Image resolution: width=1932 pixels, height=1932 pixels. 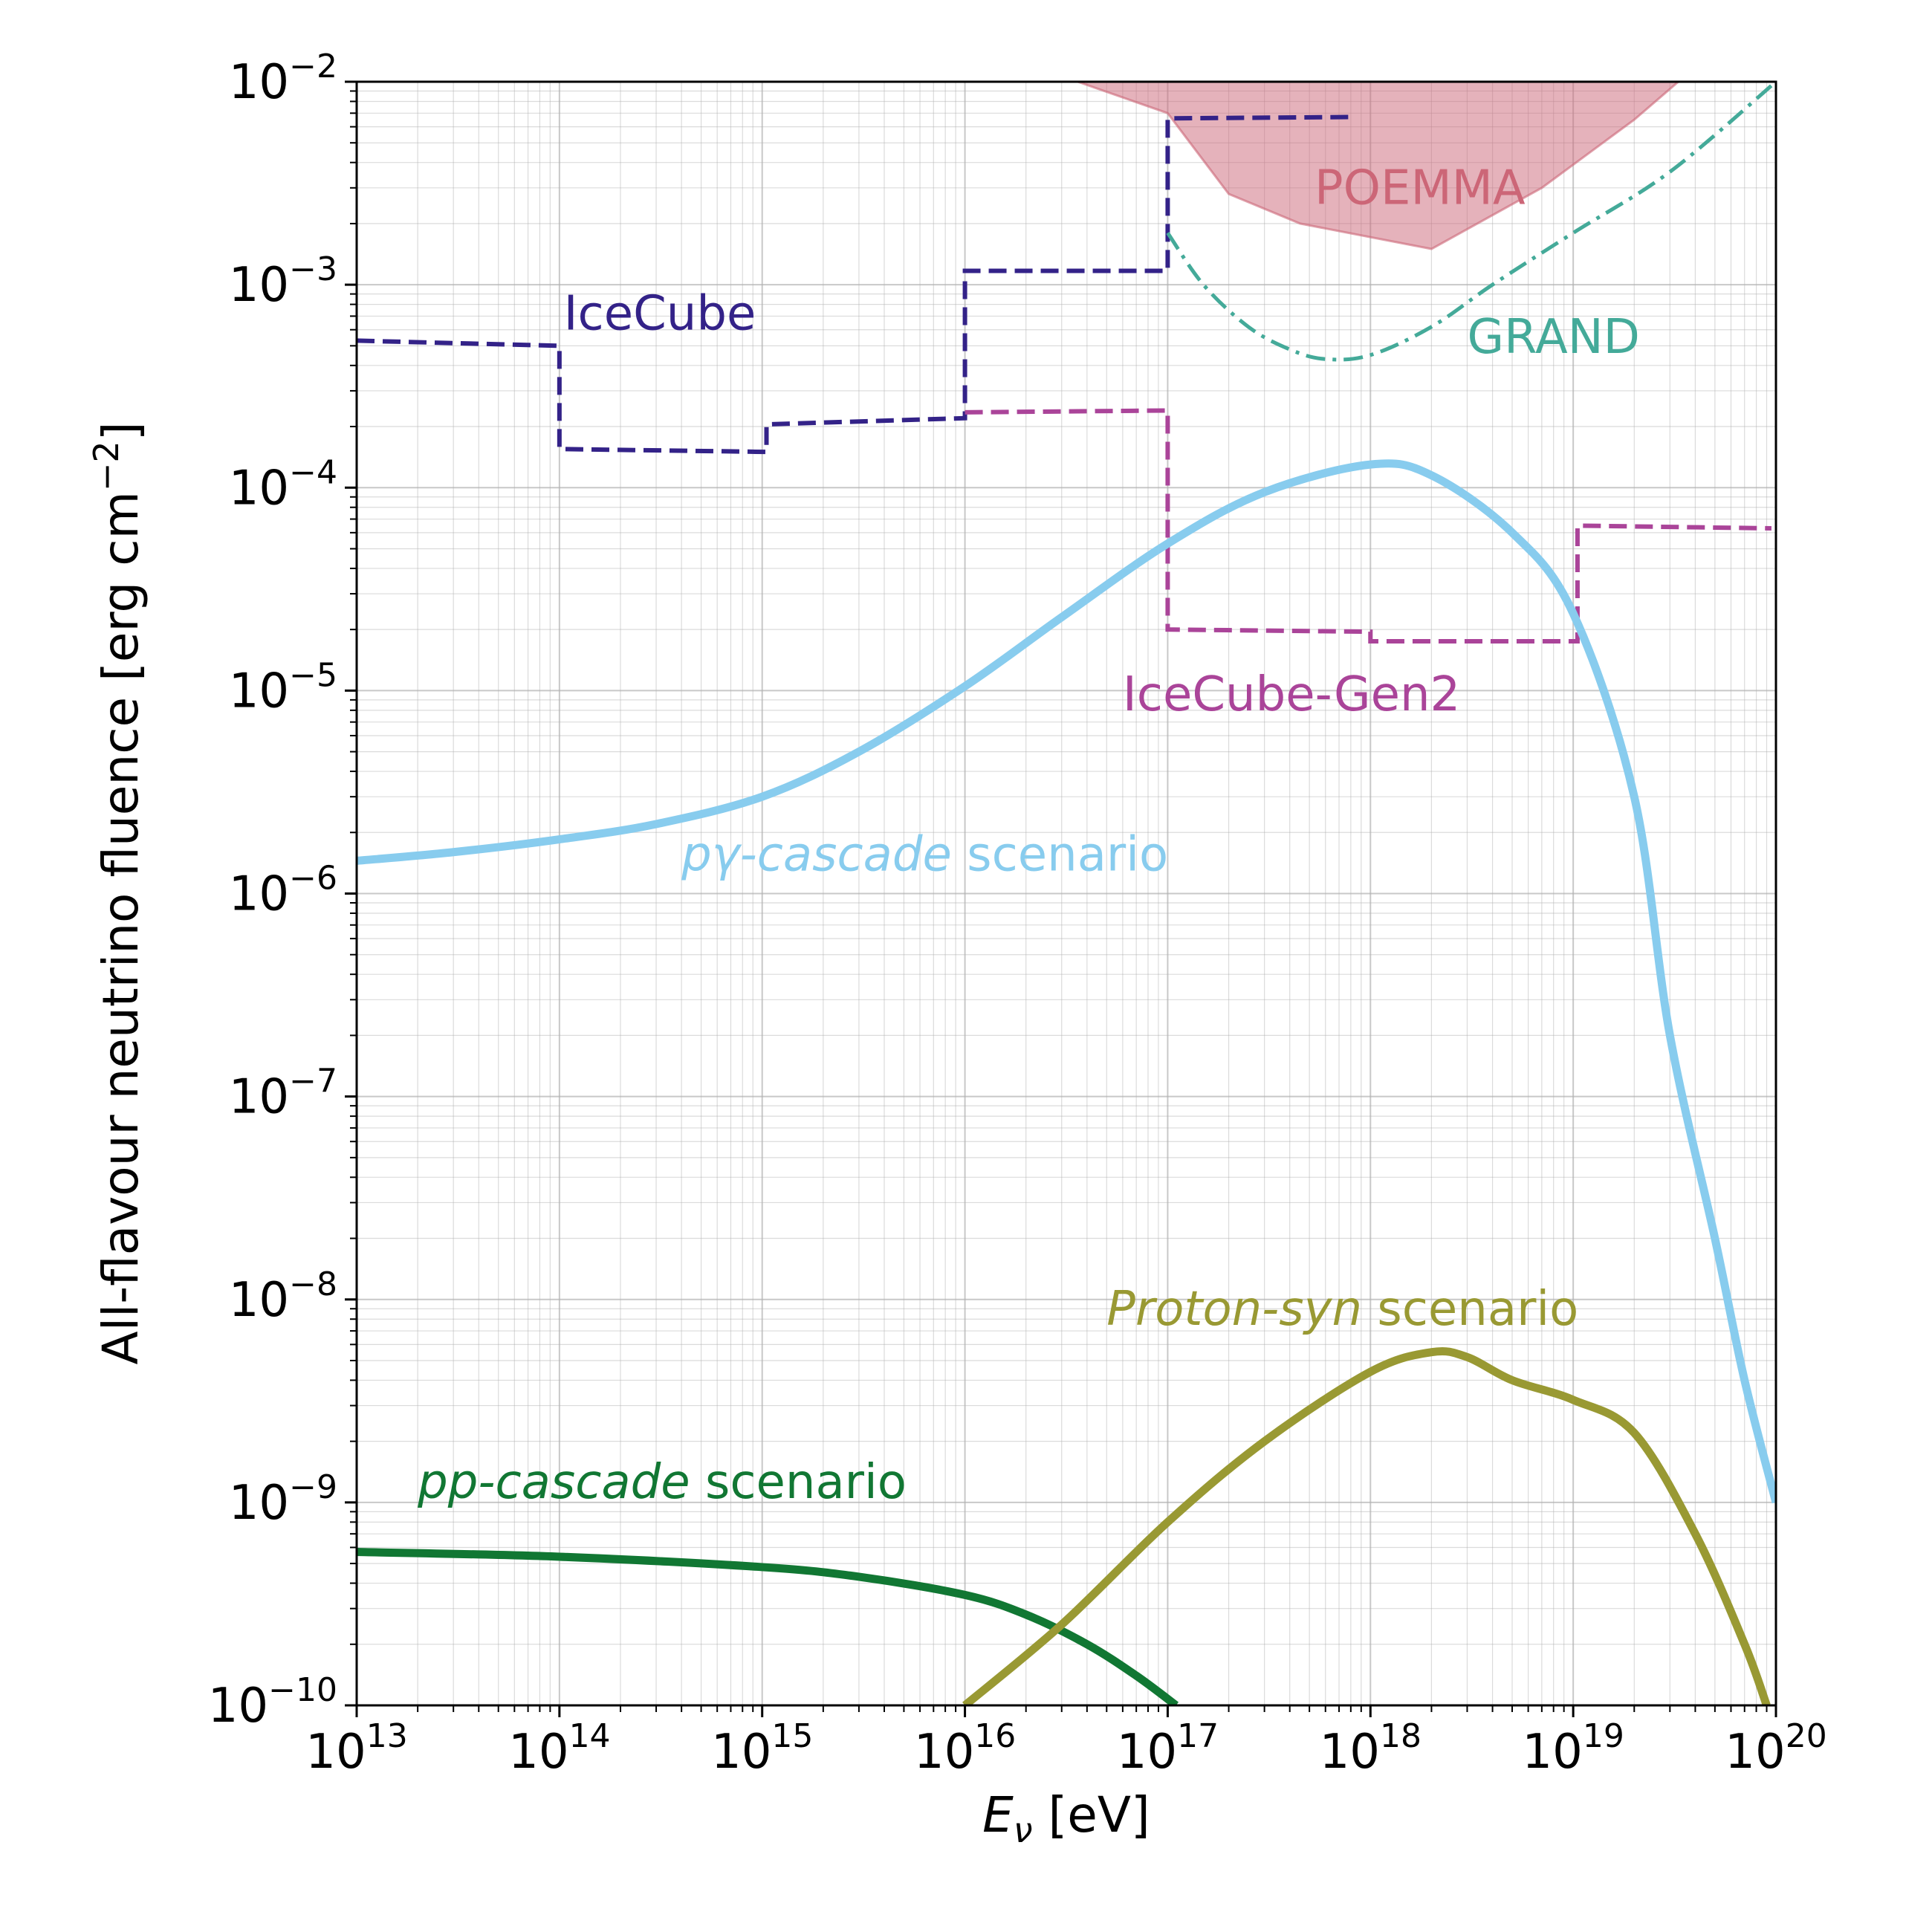 I want to click on series-grand-label: GRAND, so click(x=1553, y=337).